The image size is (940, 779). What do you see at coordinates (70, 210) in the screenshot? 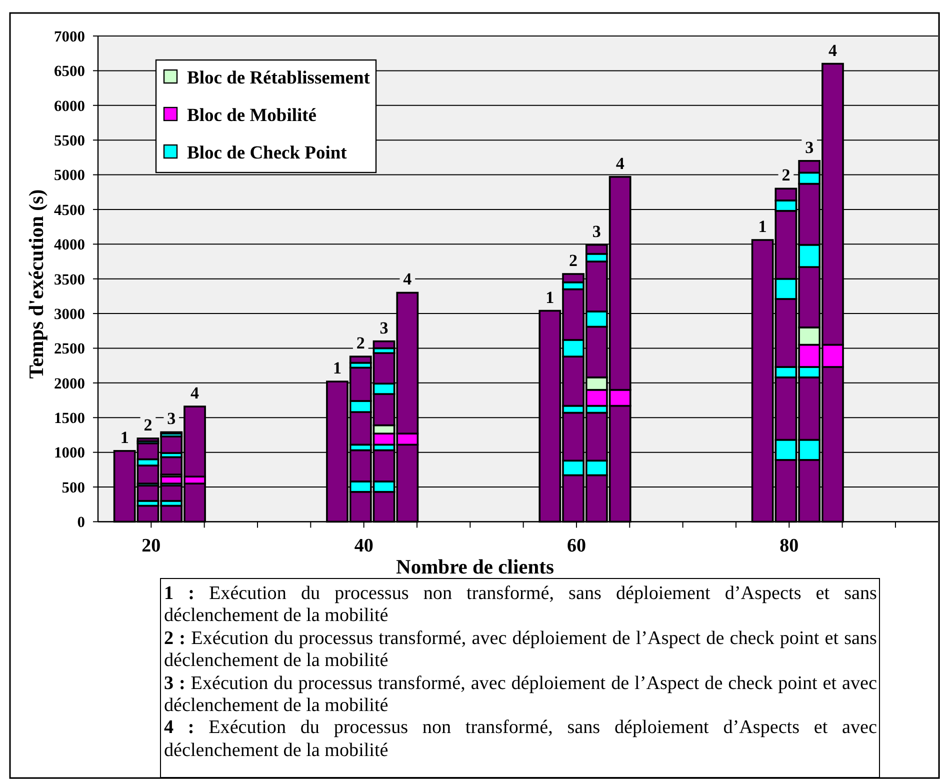
I see `y-tick-label: 4500` at bounding box center [70, 210].